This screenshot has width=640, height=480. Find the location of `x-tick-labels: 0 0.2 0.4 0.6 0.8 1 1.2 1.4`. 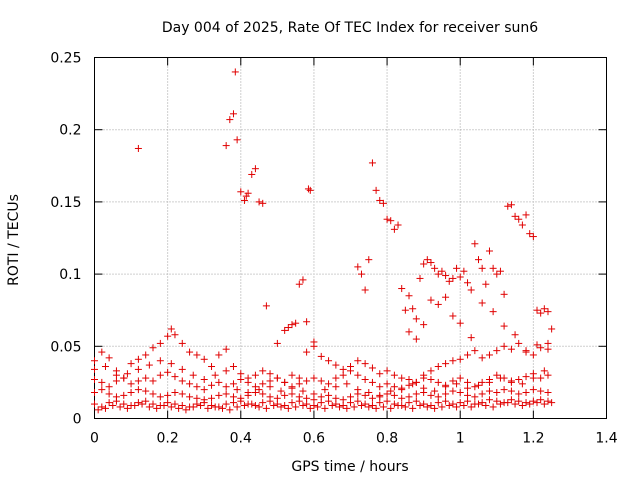

x-tick-labels: 0 0.2 0.4 0.6 0.8 1 1.2 1.4 is located at coordinates (354, 439).